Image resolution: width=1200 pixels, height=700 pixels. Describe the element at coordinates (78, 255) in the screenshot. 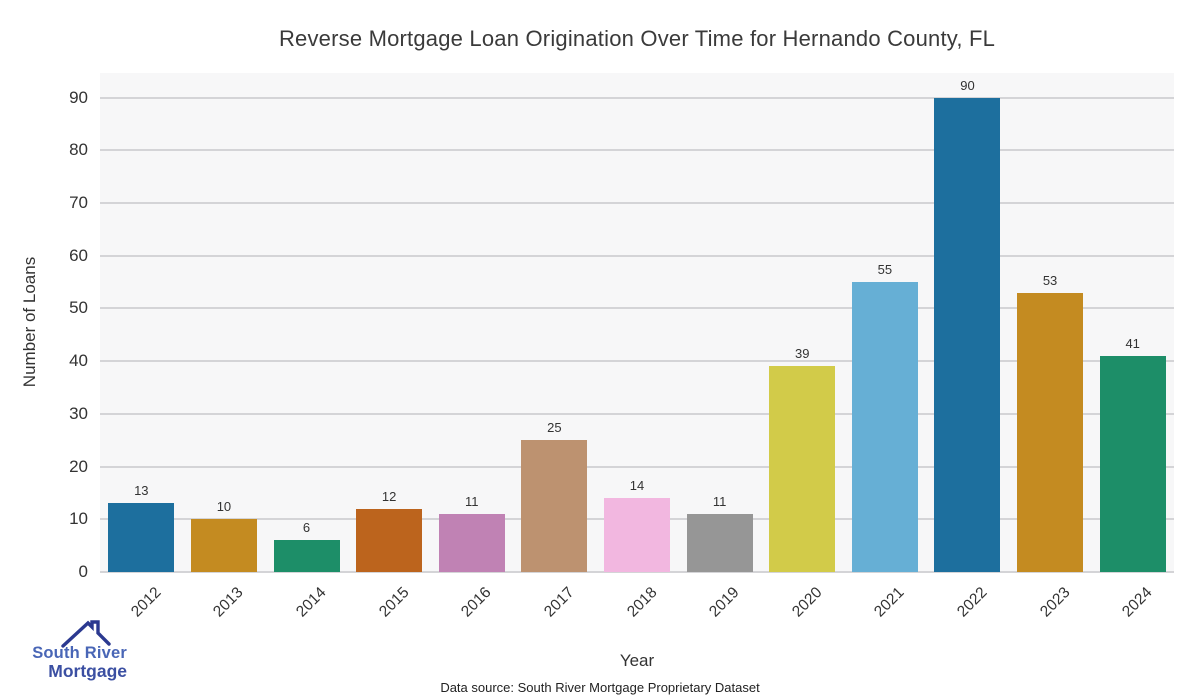

I see `y-tick-label: 60` at that location.